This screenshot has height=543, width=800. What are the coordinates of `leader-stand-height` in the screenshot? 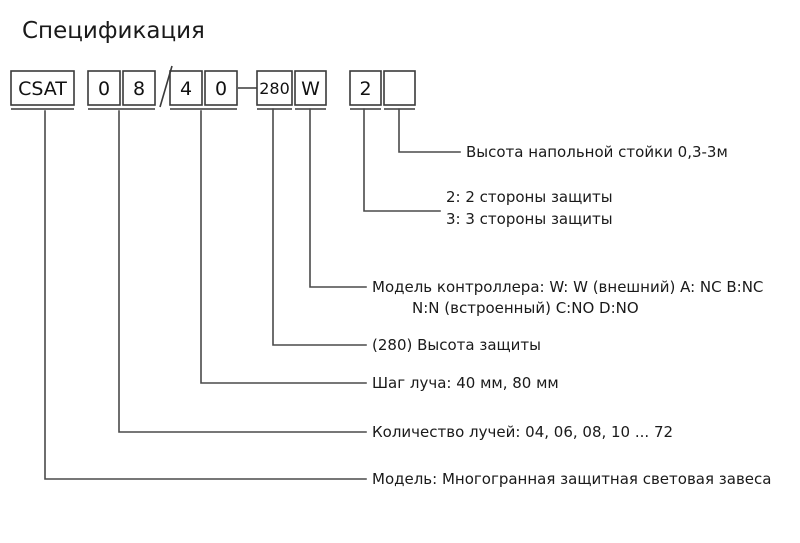 It's located at (429, 130).